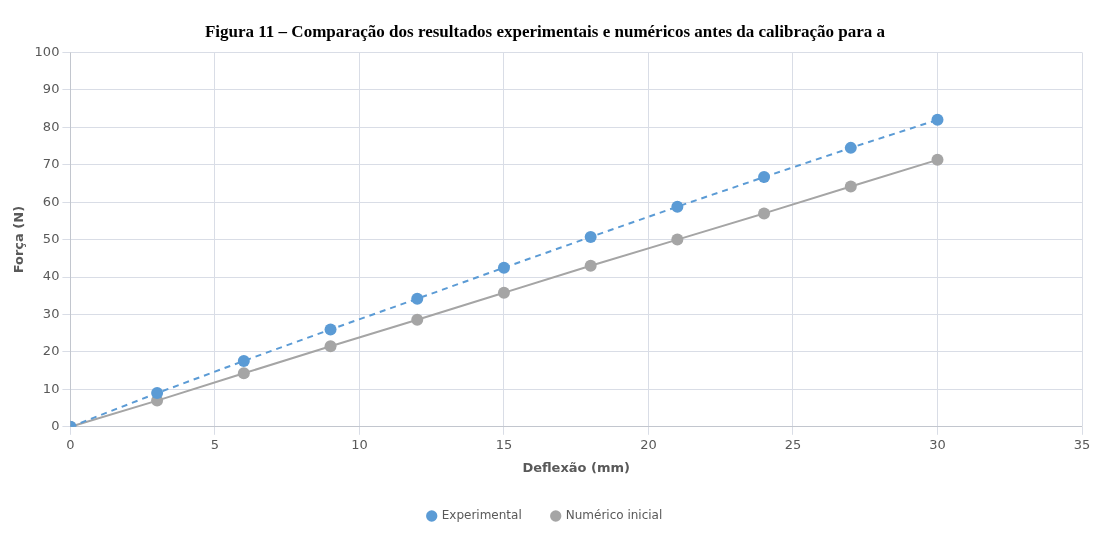 The width and height of the screenshot is (1110, 542). Describe the element at coordinates (51, 313) in the screenshot. I see `y-tick-label: 30` at that location.